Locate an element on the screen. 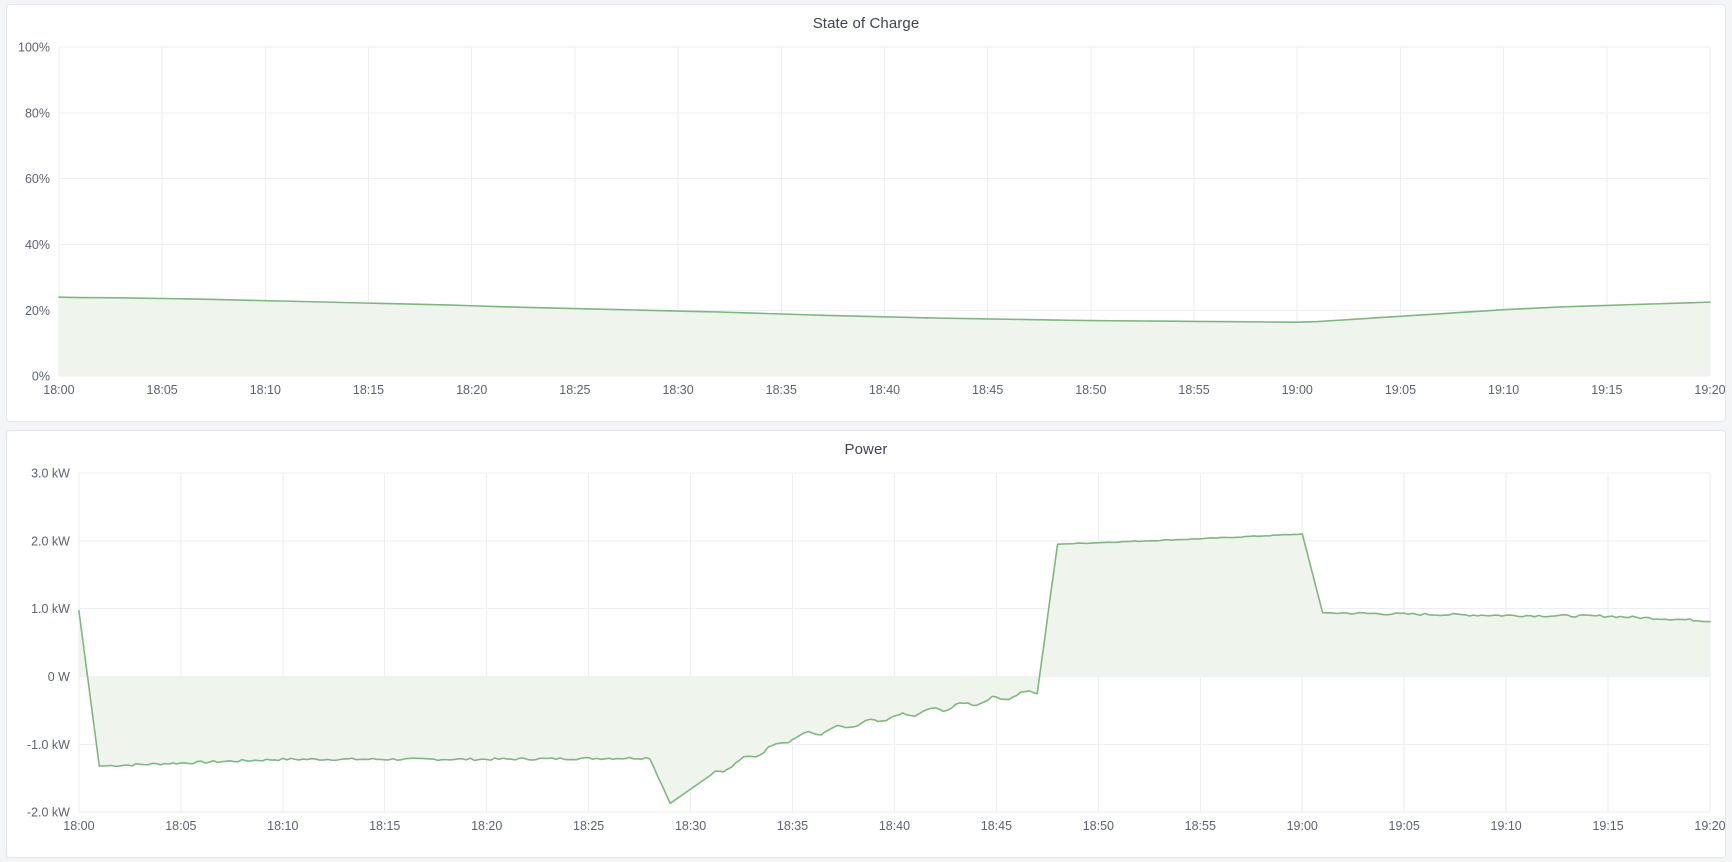 The height and width of the screenshot is (862, 1732). svg-text: 100% is located at coordinates (34, 47).